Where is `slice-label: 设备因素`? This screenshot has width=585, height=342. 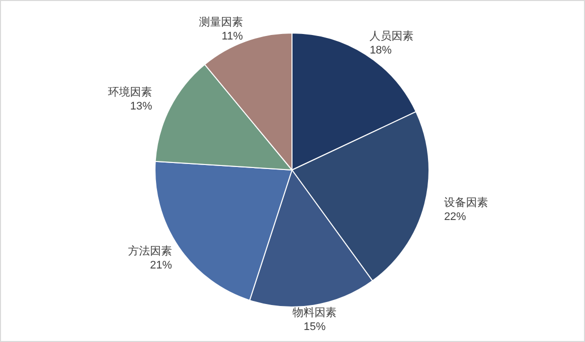 slice-label: 设备因素 is located at coordinates (466, 203).